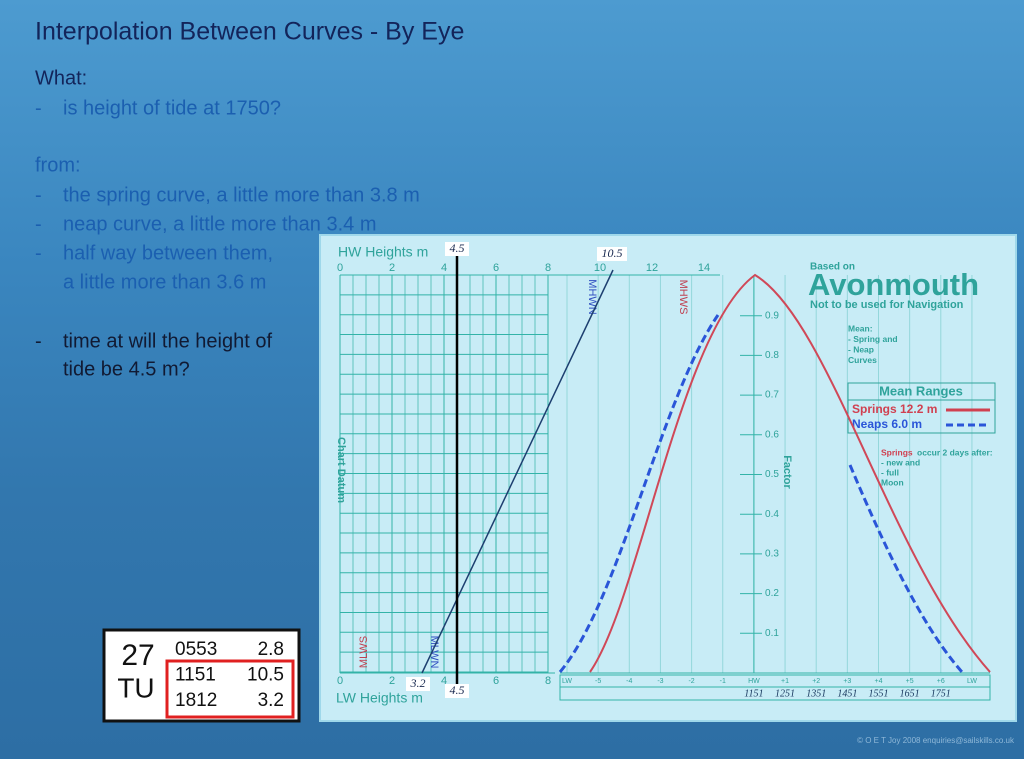 This screenshot has height=759, width=1024. I want to click on level-label: MLWN, so click(434, 652).